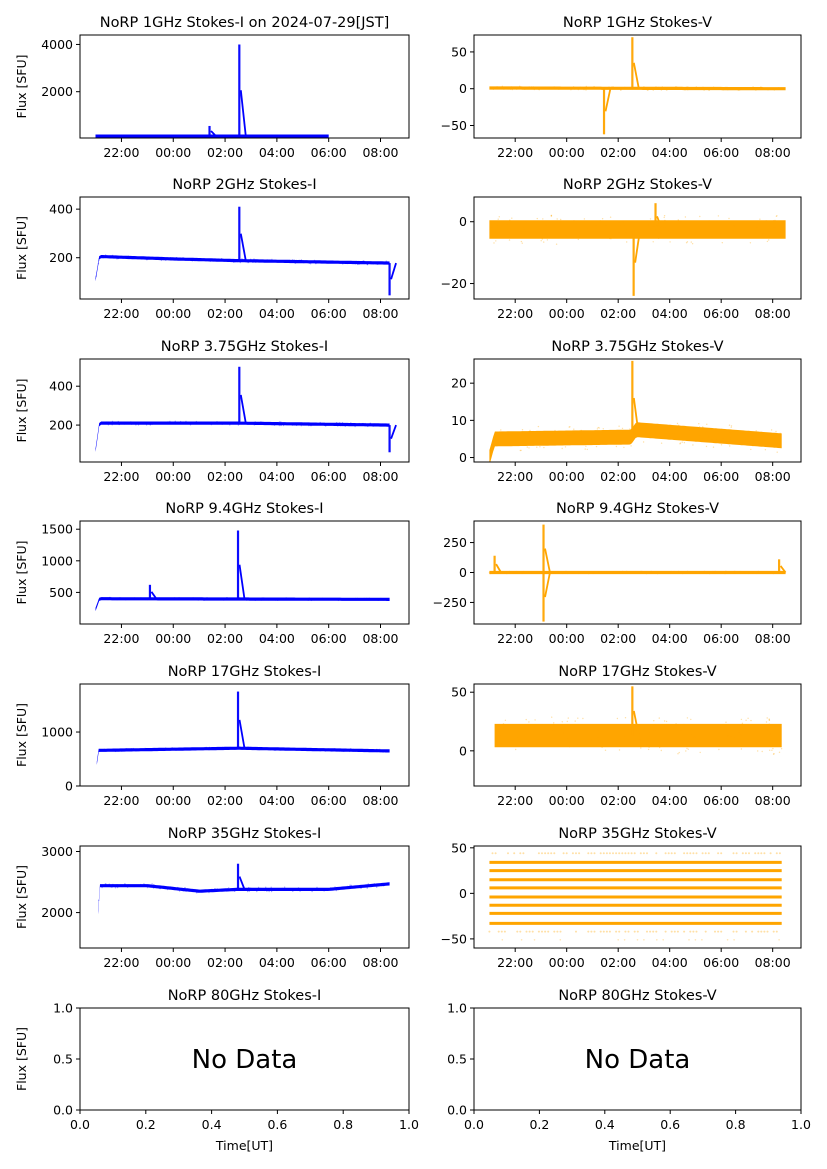 Image resolution: width=827 pixels, height=1169 pixels. Describe the element at coordinates (515, 800) in the screenshot. I see `x-tick-label: 22:00` at that location.